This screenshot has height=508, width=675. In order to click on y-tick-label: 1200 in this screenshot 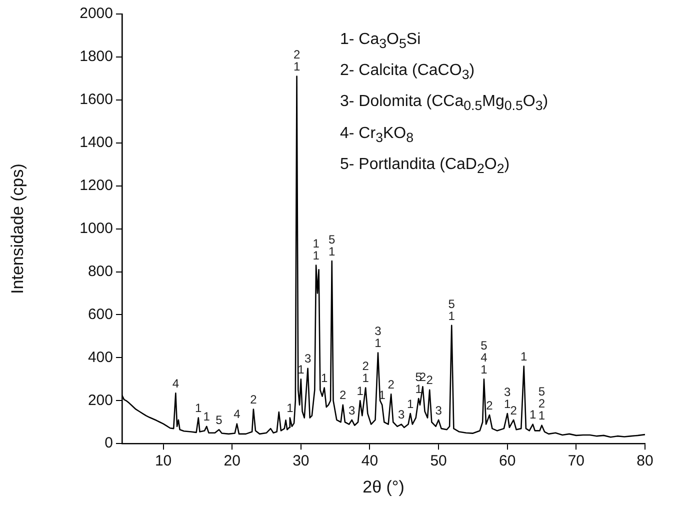, I will do `click(96, 185)`.